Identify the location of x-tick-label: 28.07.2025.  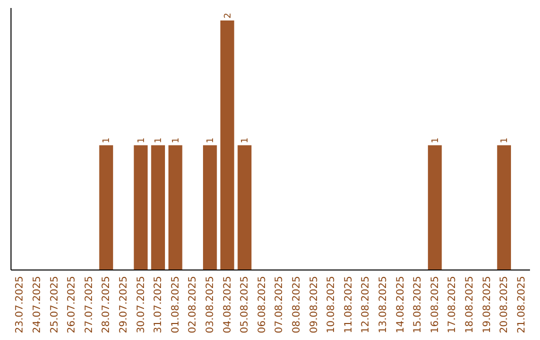
(106, 305).